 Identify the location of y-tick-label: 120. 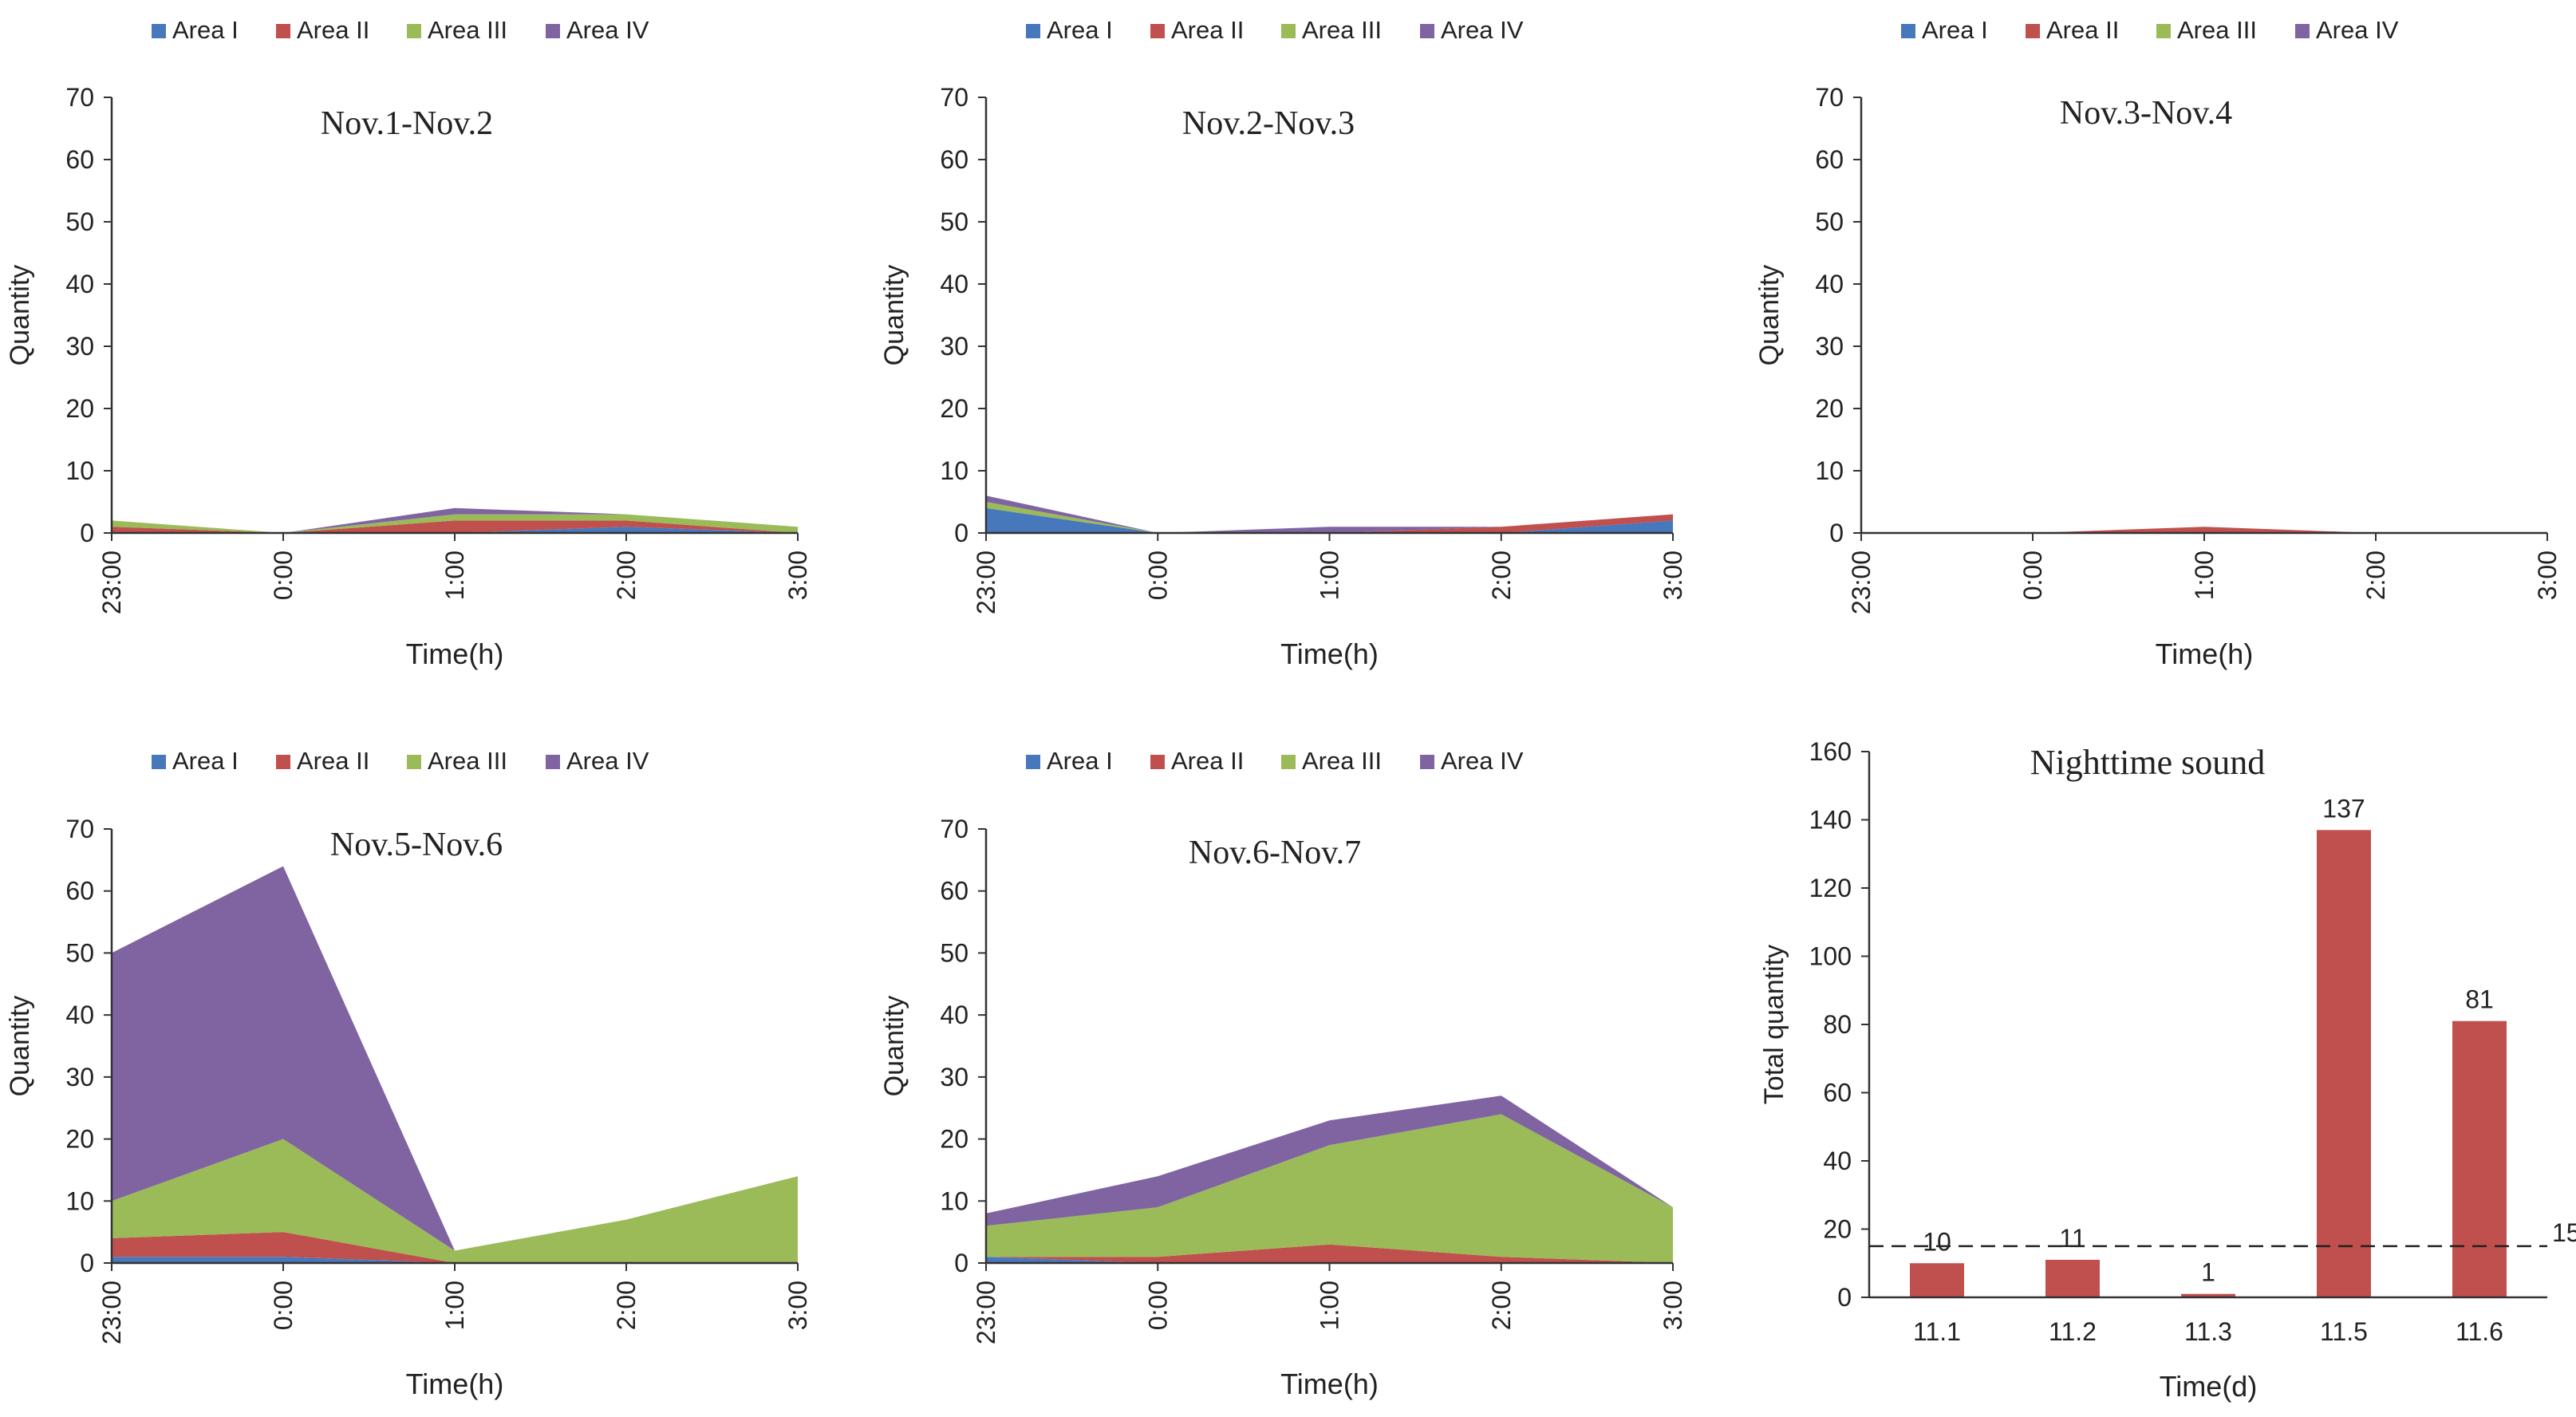
(1830, 888).